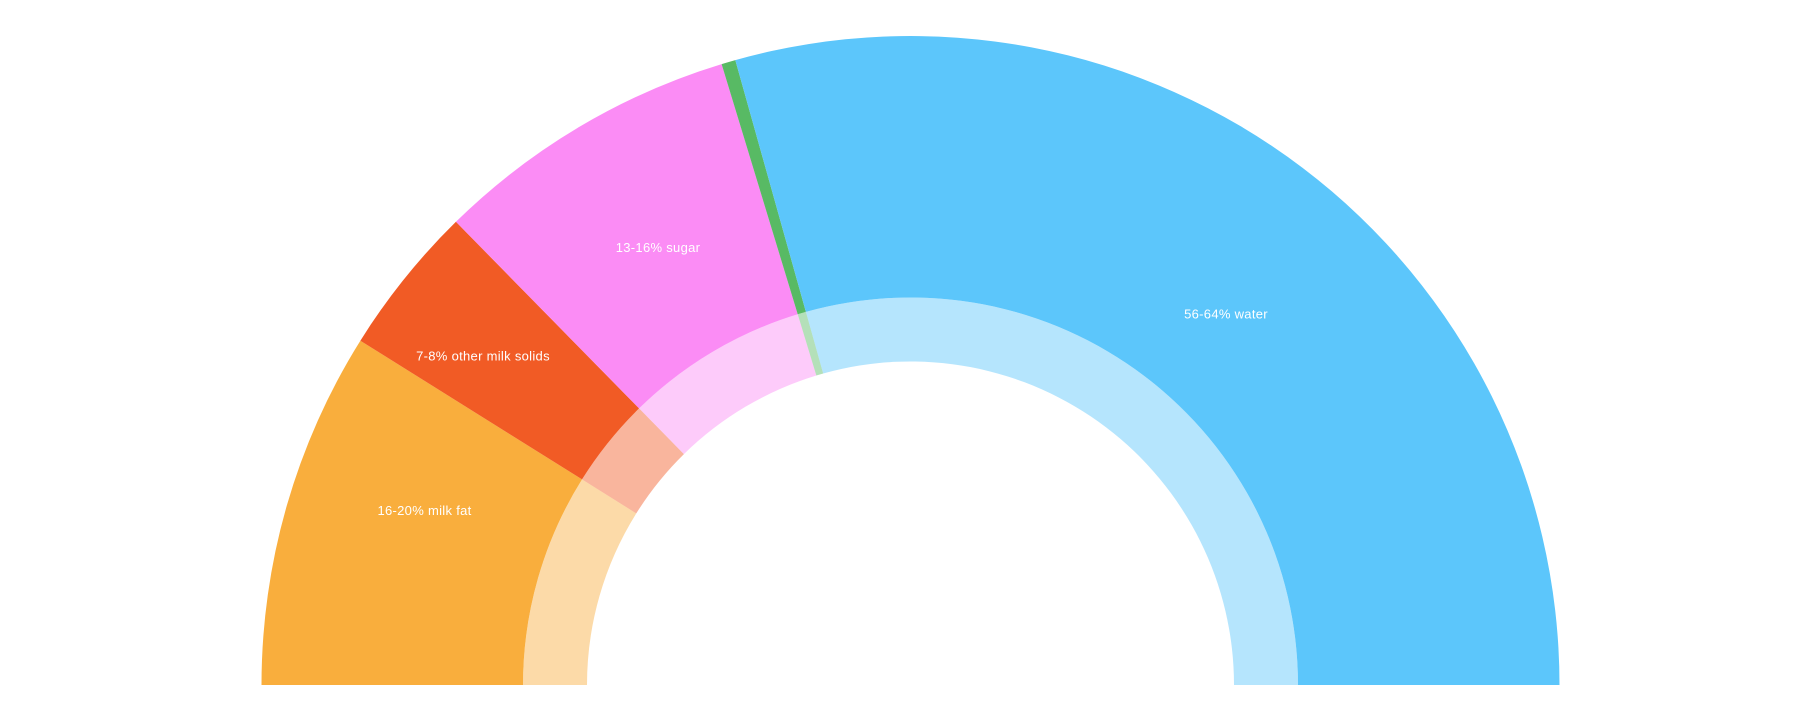 The width and height of the screenshot is (1800, 722). I want to click on segment-label-13-16-sugar: 13-16% sugar, so click(658, 247).